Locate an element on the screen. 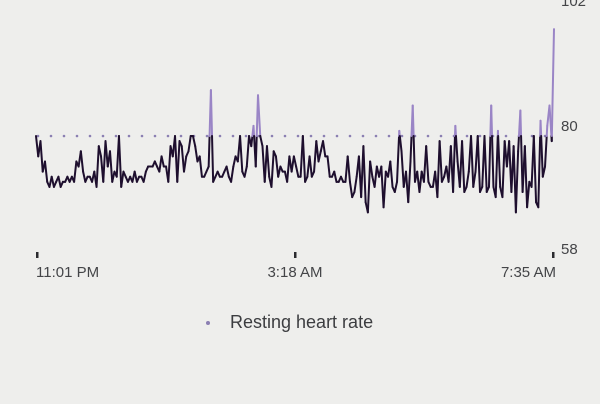 Image resolution: width=600 pixels, height=404 pixels. x-tick-label-start: 11:01 PM is located at coordinates (67, 272).